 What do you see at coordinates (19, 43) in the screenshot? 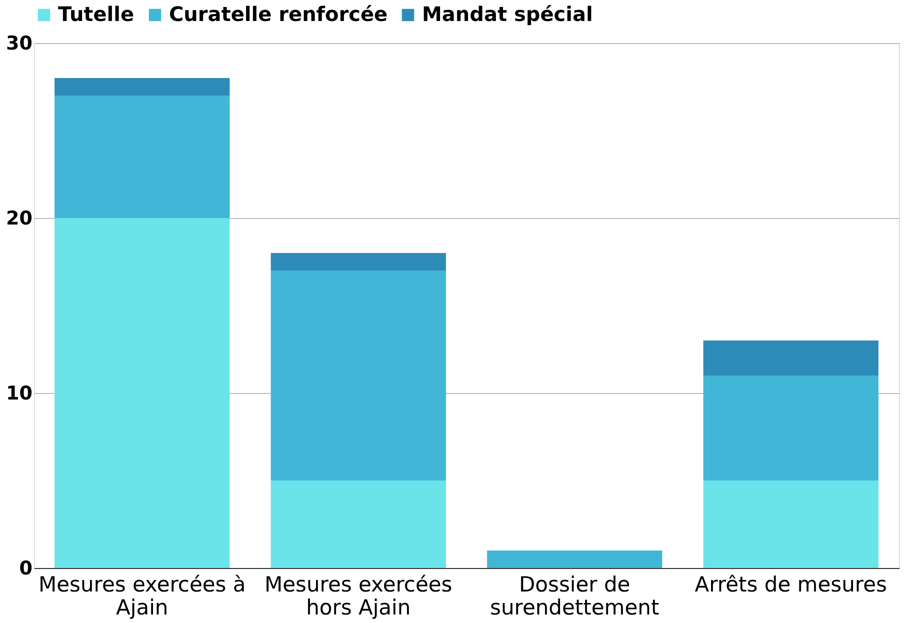
I see `y-tick-label: 30` at bounding box center [19, 43].